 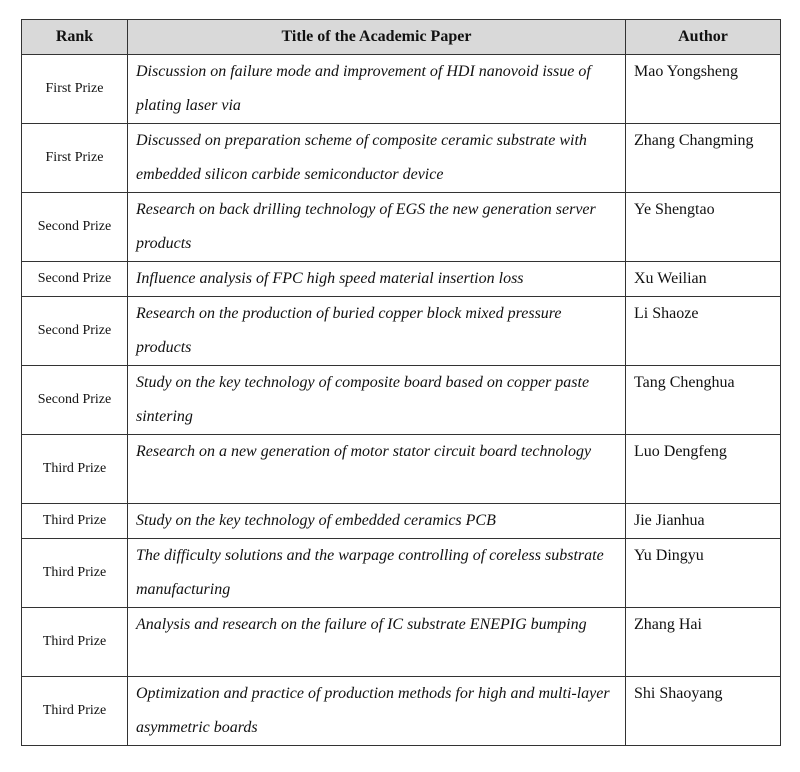 I want to click on header-row: Rank Title of the Academic Paper Author, so click(x=401, y=37).